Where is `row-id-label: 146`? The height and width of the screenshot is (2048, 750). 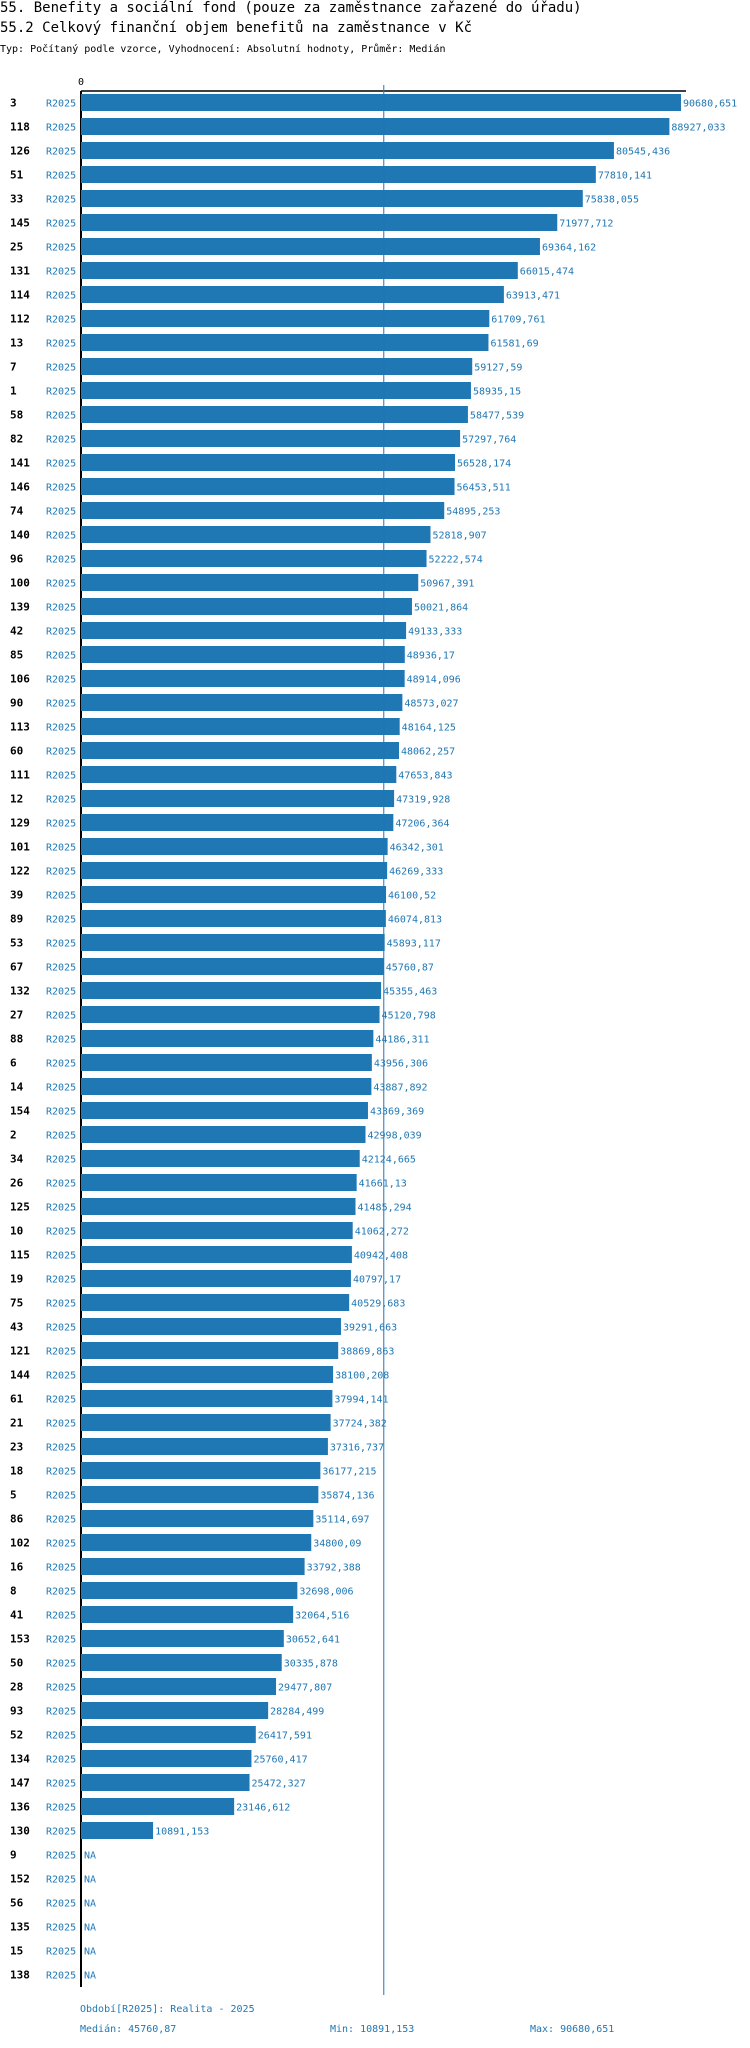
row-id-label: 146 is located at coordinates (20, 487).